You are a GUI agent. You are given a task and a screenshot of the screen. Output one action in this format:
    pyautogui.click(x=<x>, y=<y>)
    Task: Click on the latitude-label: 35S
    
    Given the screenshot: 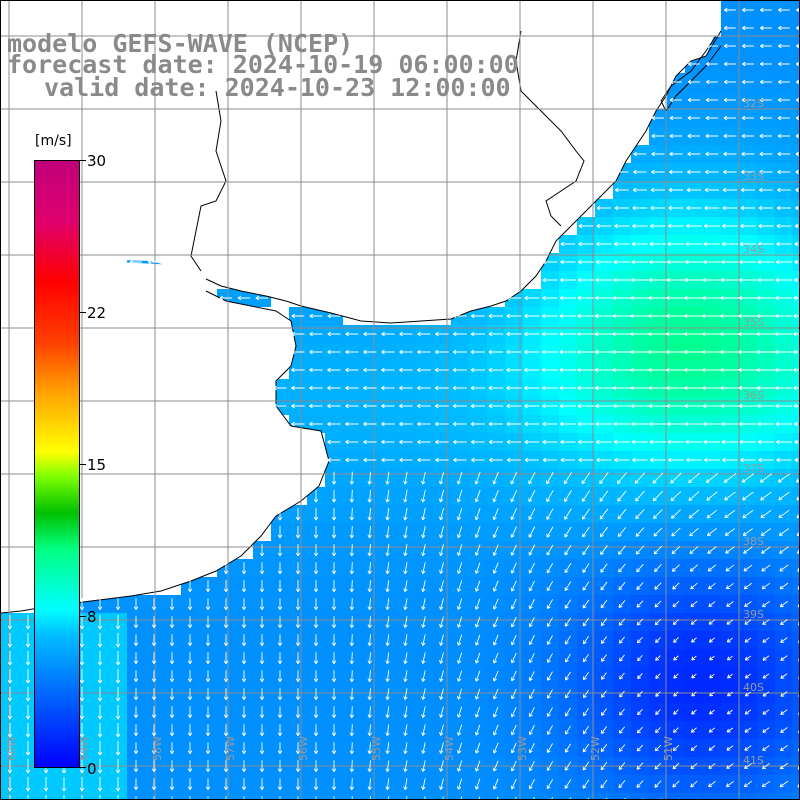 What is the action you would take?
    pyautogui.click(x=753, y=322)
    